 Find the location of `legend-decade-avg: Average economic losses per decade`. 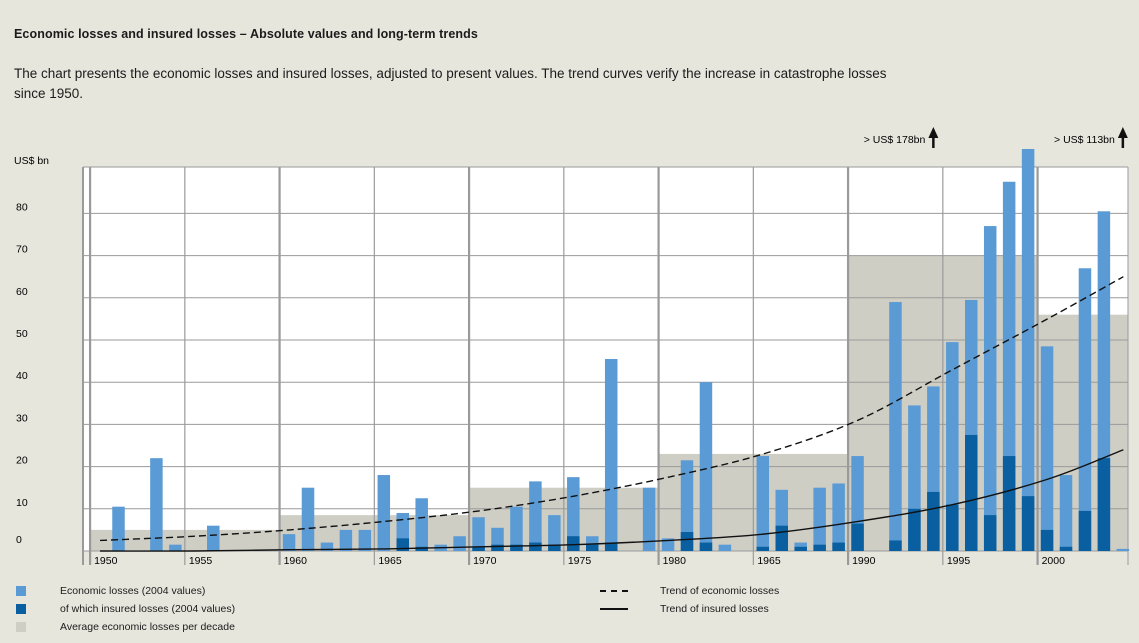

legend-decade-avg: Average economic losses per decade is located at coordinates (125, 627).